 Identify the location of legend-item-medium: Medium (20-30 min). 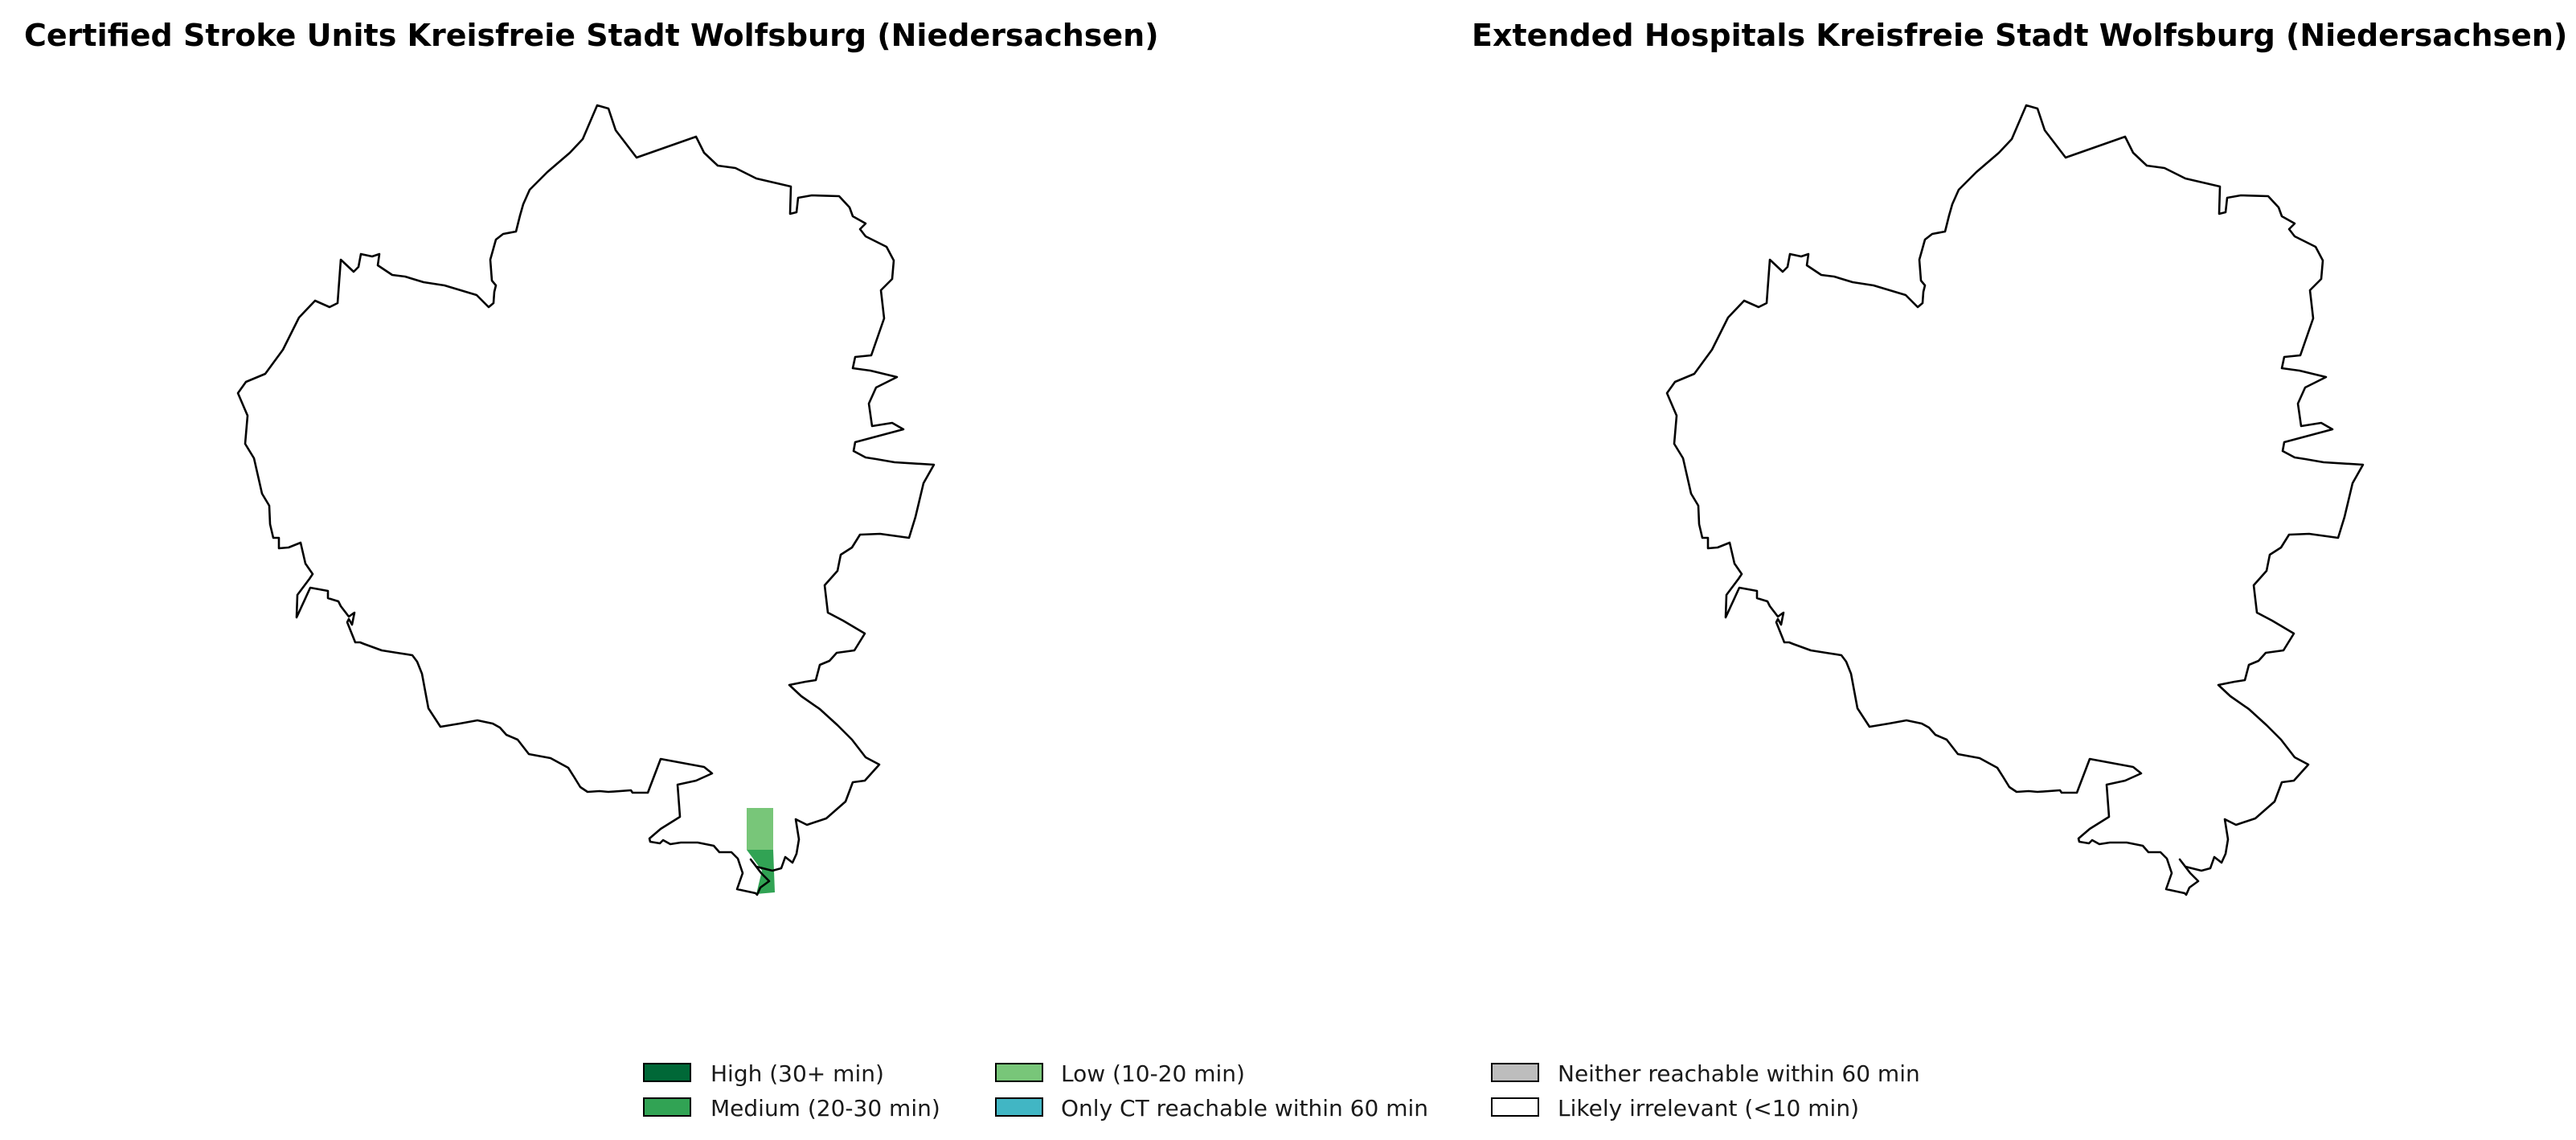
(791, 1108).